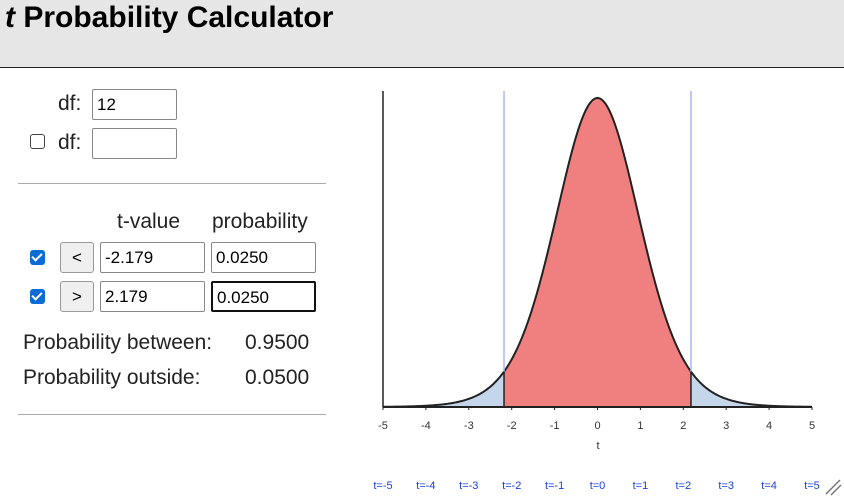 The image size is (844, 502). I want to click on center-area, so click(597, 252).